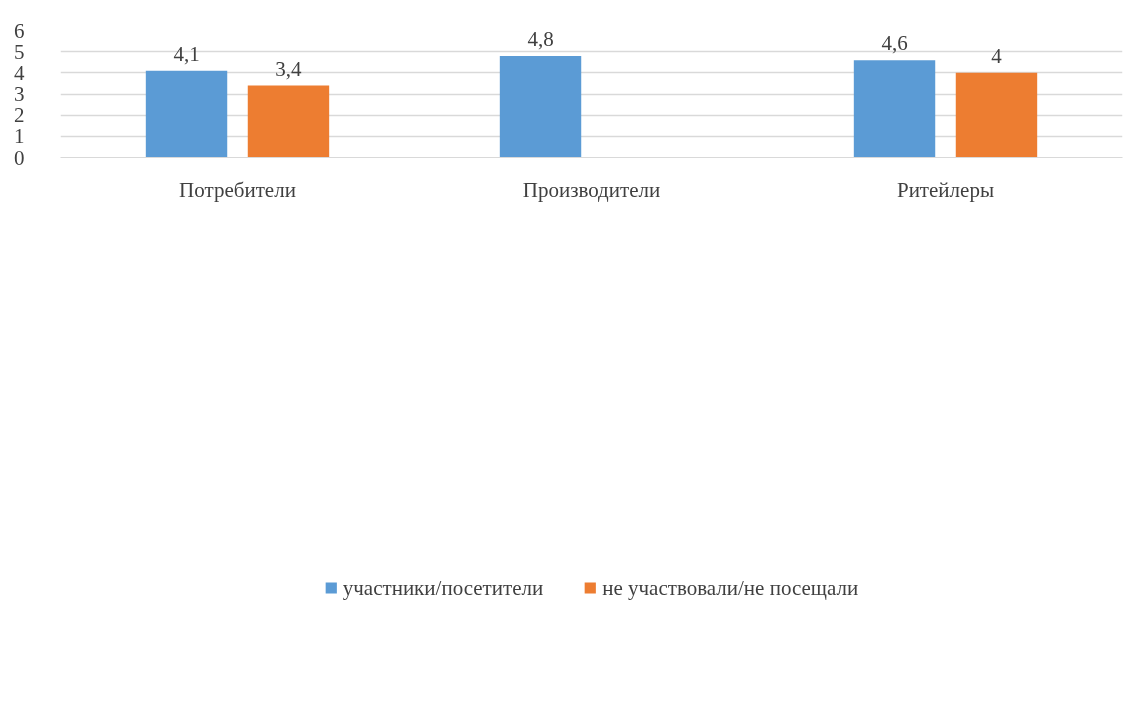 Image resolution: width=1147 pixels, height=724 pixels. I want to click on data-label: 4,6, so click(894, 43).